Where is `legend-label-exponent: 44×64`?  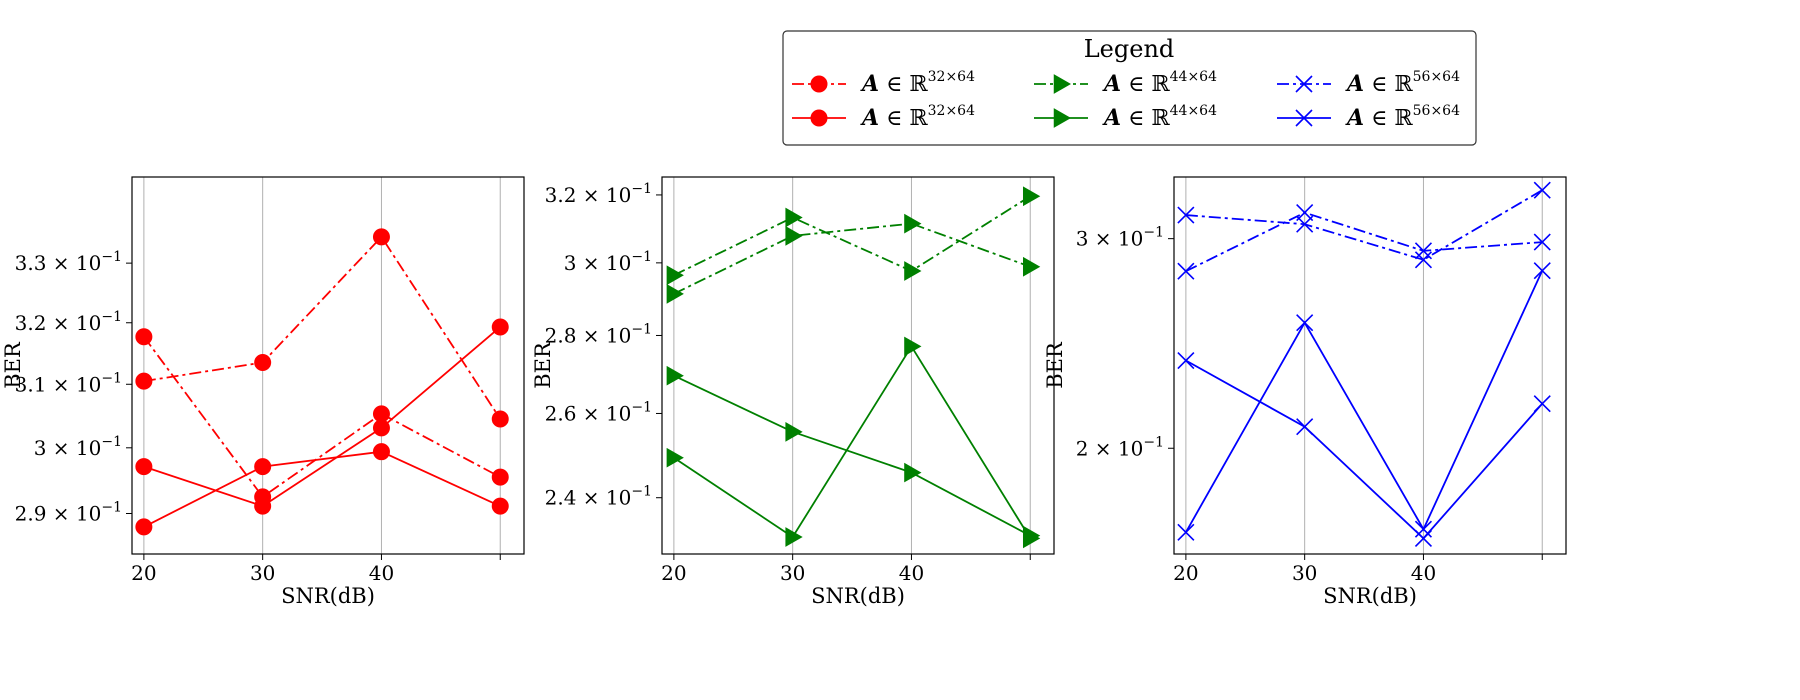
legend-label-exponent: 44×64 is located at coordinates (1193, 77).